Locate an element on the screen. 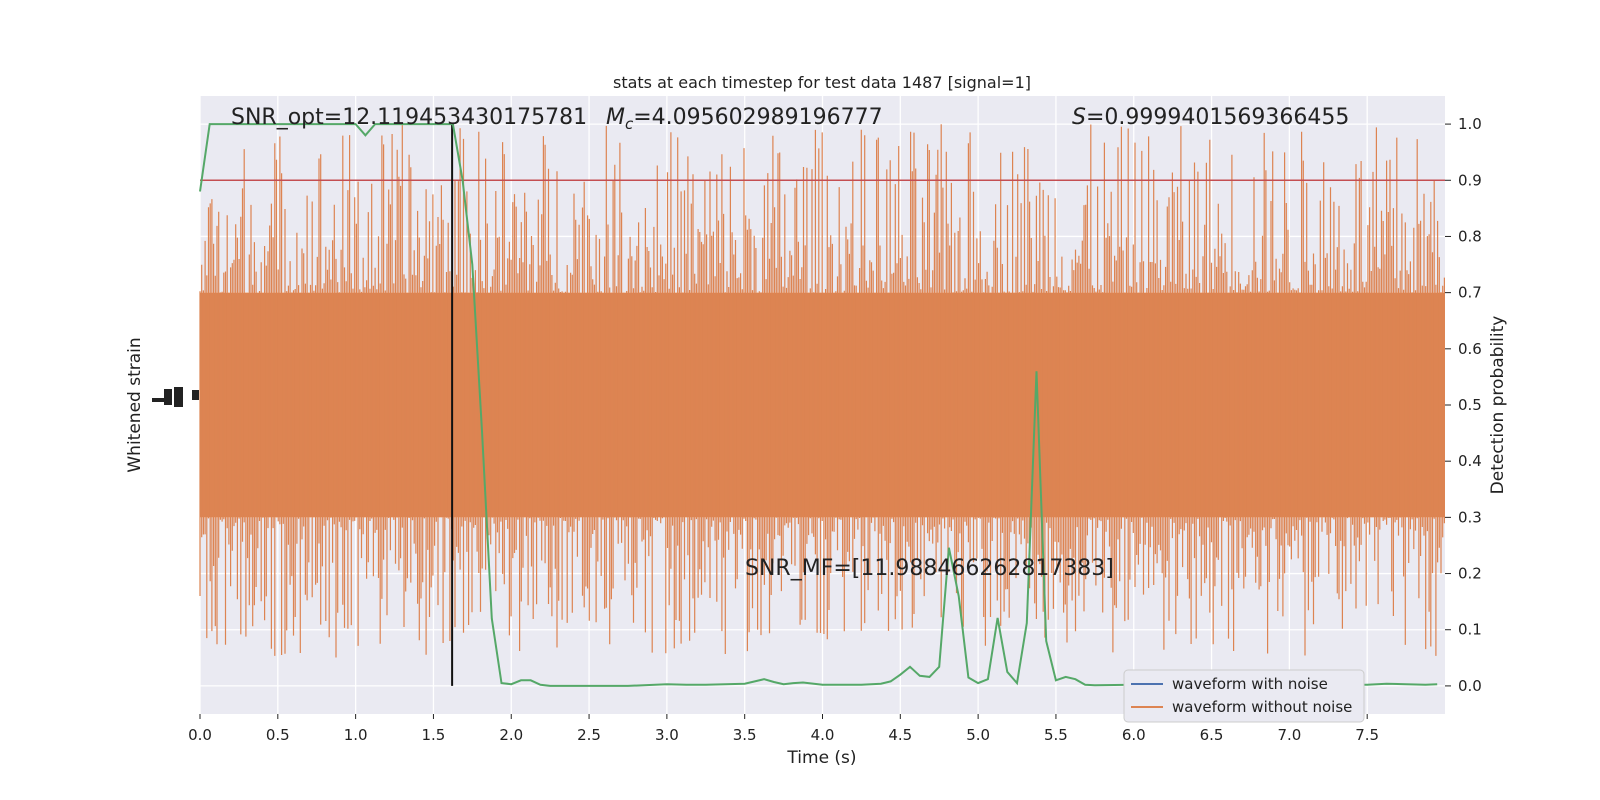 This screenshot has height=800, width=1600. x-tick-label: 2.0 is located at coordinates (511, 735).